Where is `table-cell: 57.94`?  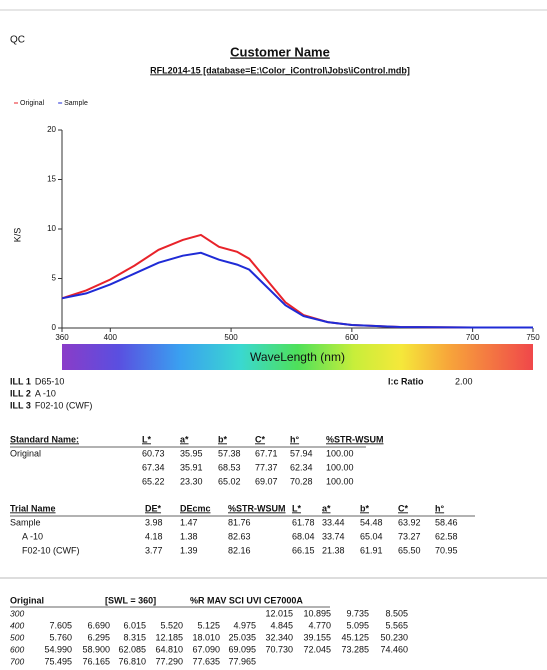
table-cell: 57.94 is located at coordinates (301, 453).